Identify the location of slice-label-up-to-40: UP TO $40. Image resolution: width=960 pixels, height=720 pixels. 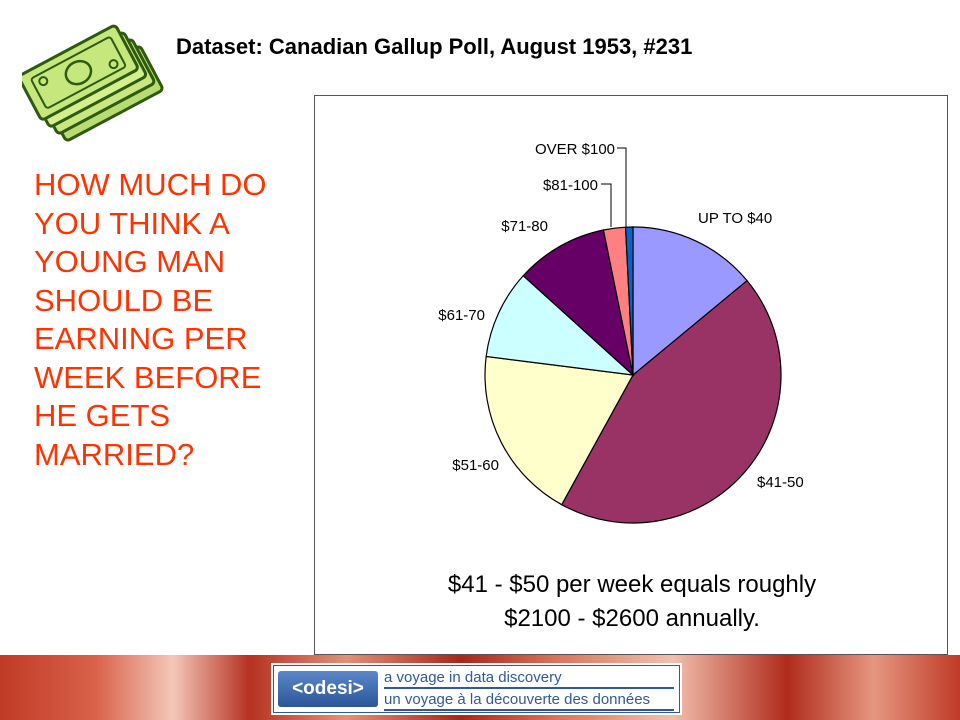
(735, 218).